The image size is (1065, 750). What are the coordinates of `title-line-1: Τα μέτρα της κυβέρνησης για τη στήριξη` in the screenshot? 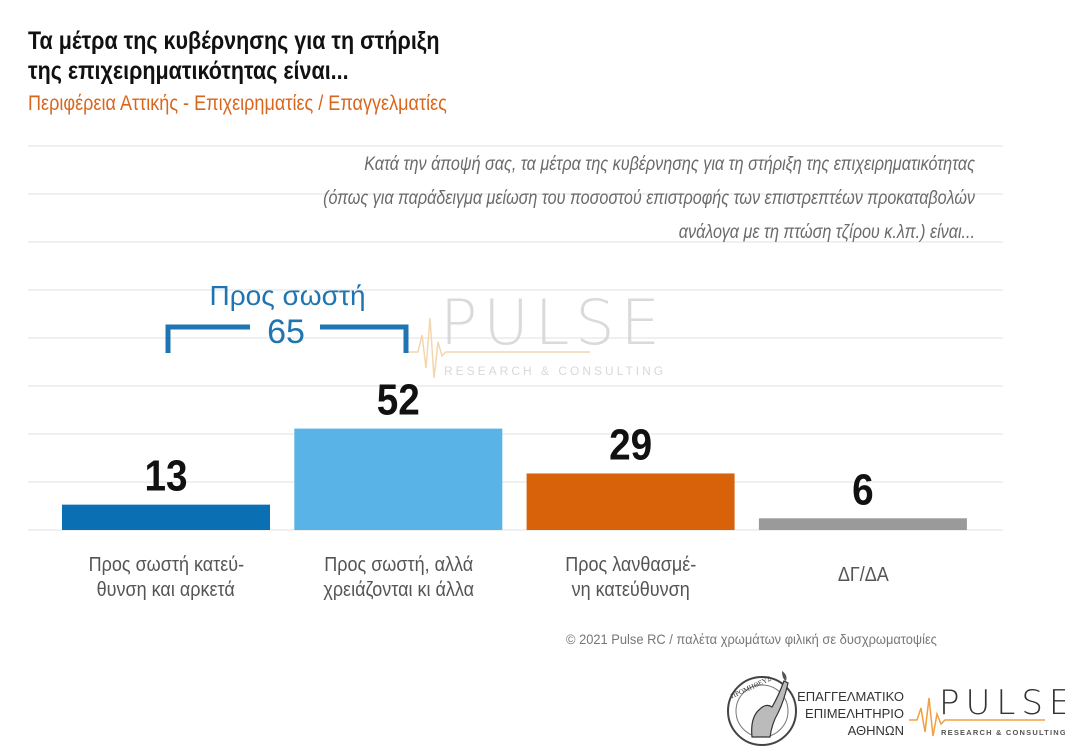 It's located at (234, 41).